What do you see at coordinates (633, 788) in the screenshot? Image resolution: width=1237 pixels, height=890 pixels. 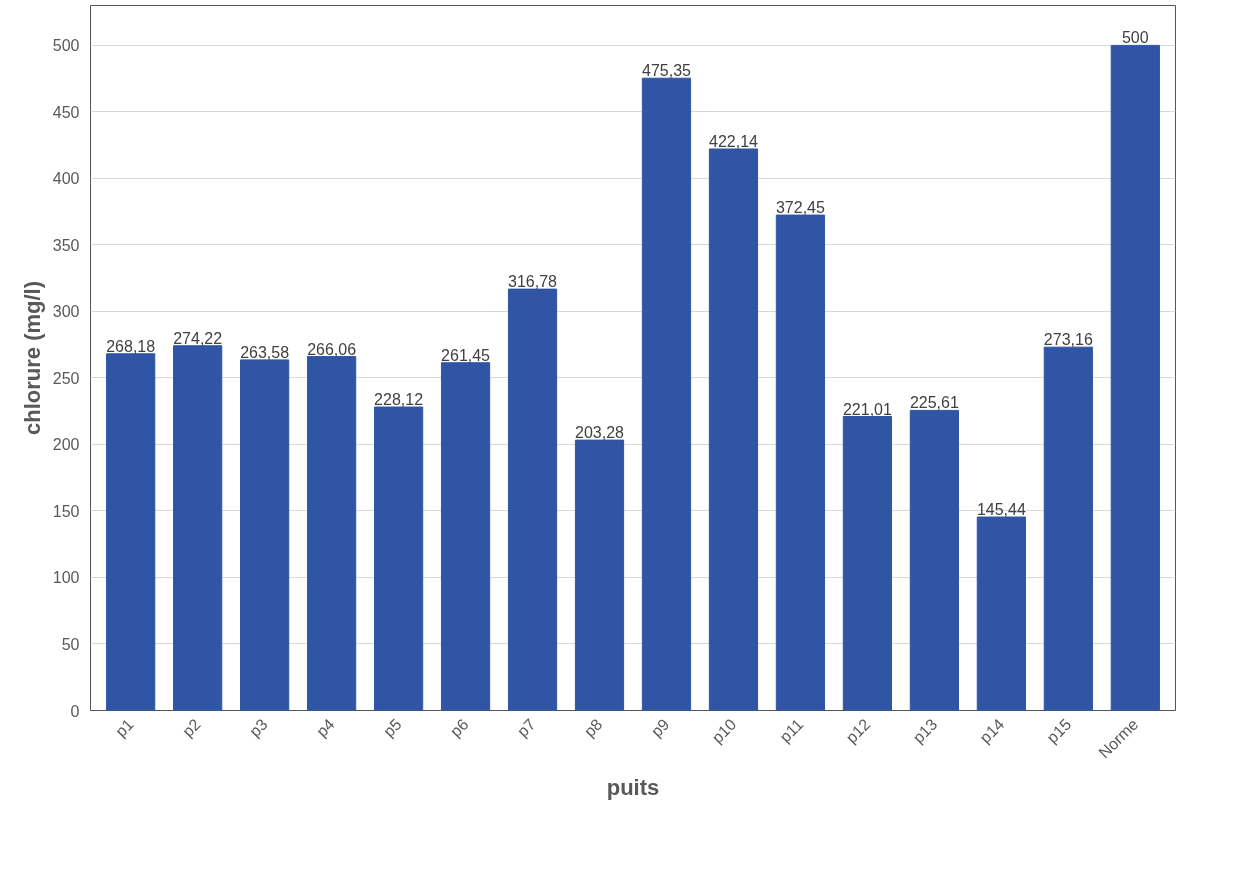 I see `x-axis-title: puits` at bounding box center [633, 788].